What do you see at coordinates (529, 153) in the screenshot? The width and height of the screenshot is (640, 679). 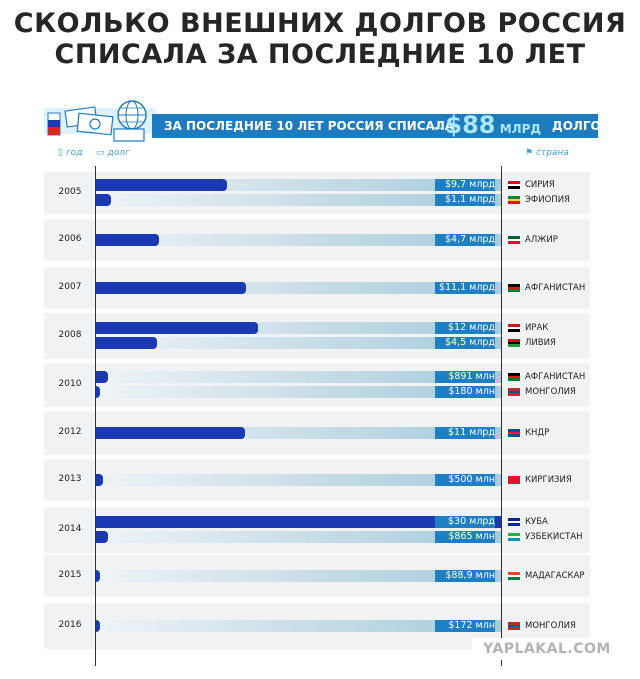 I see `flag-icon: ⚑` at bounding box center [529, 153].